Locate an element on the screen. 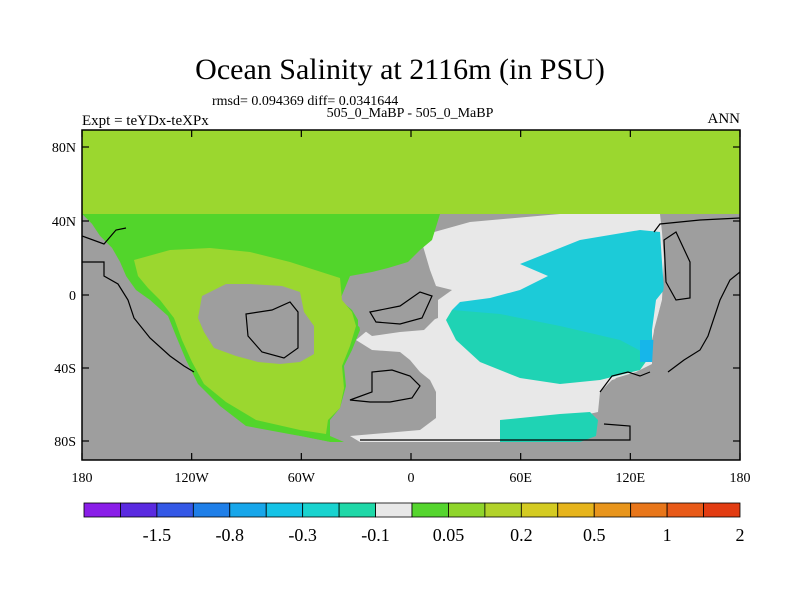 This screenshot has width=800, height=600. colorbar-label: 1 is located at coordinates (667, 535).